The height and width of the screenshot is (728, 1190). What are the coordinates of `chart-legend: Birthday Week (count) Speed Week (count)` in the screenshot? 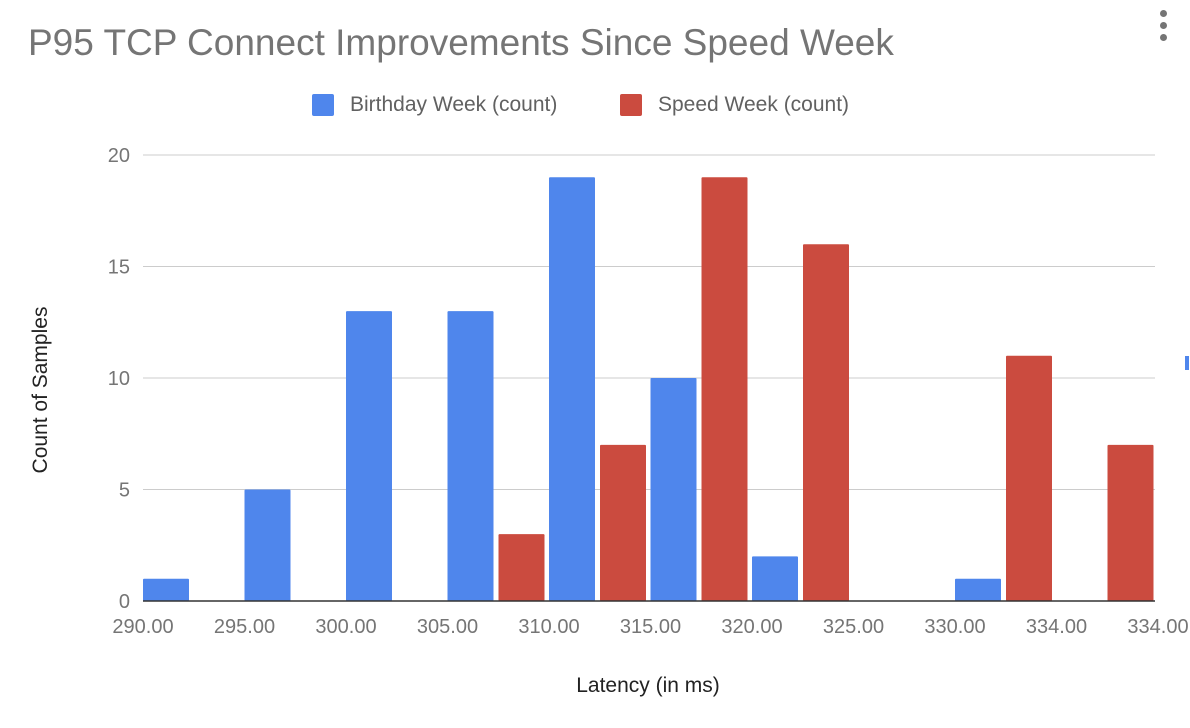 It's located at (595, 105).